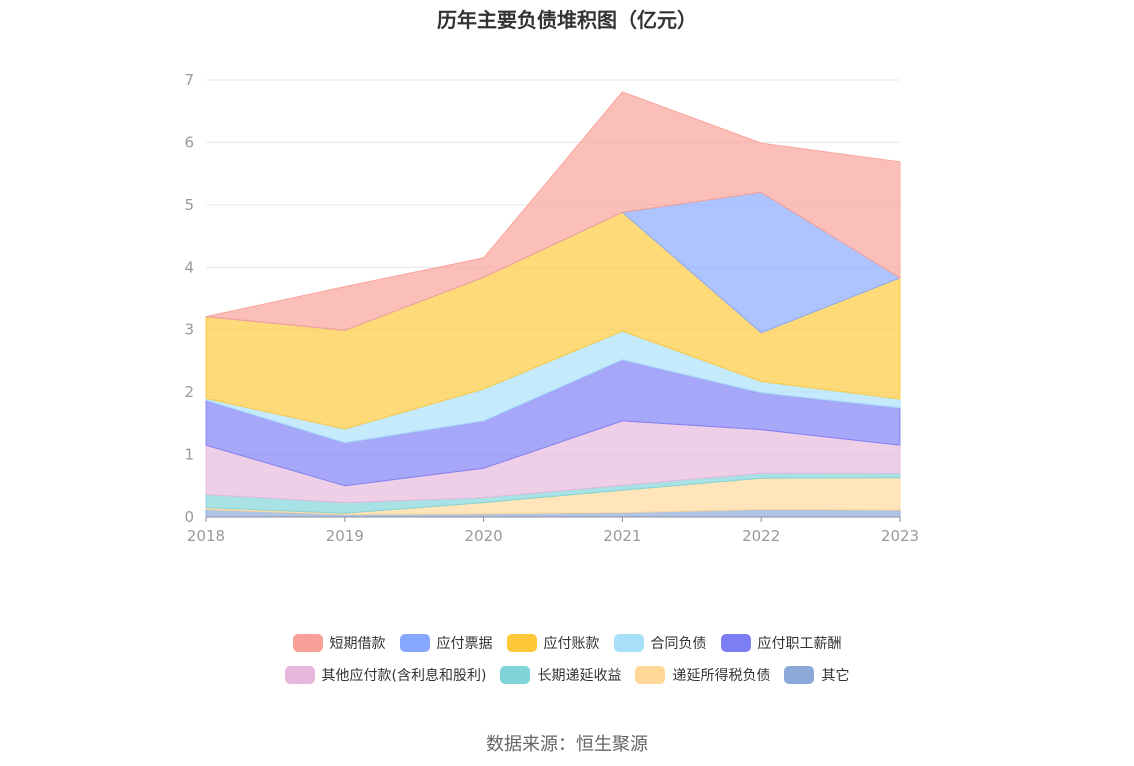  Describe the element at coordinates (464, 644) in the screenshot. I see `legend-label: 应付票据` at that location.